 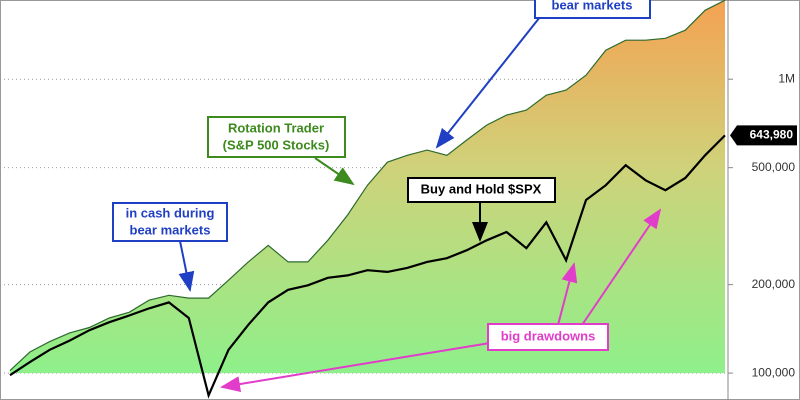 I want to click on annotation: big drawdowns, so click(x=548, y=335).